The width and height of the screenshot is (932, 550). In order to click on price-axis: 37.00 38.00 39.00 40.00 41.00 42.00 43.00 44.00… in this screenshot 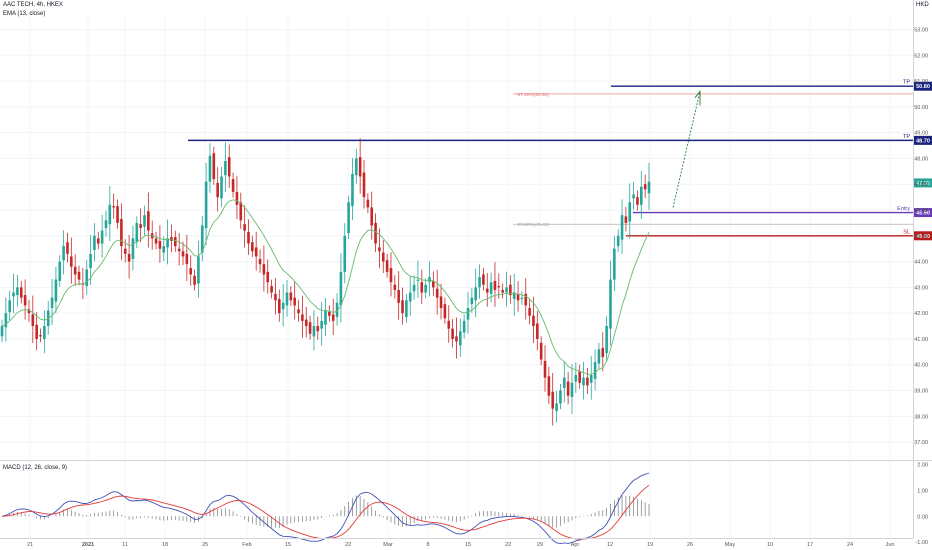, I will do `click(920, 269)`.